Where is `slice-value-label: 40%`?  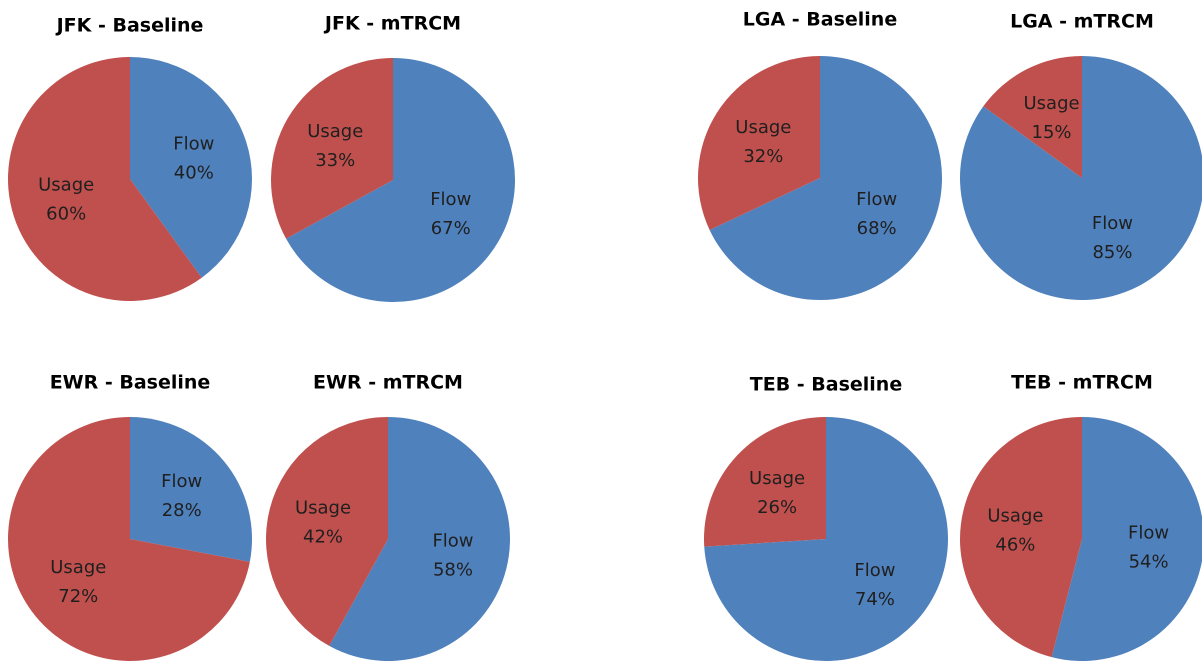 slice-value-label: 40% is located at coordinates (194, 172).